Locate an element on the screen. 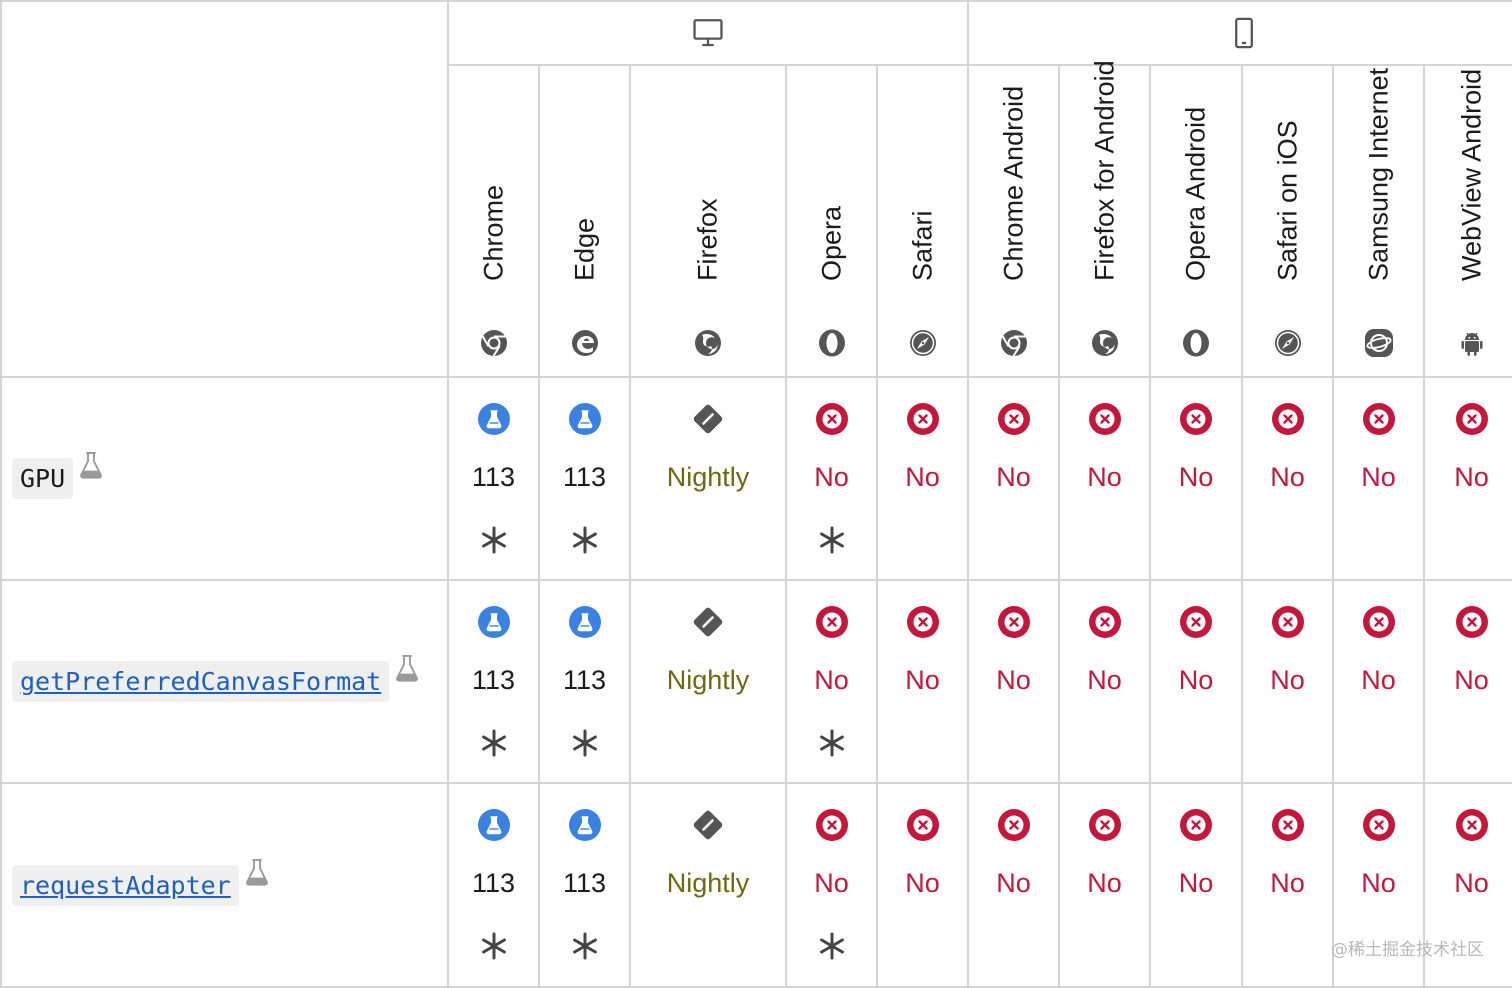  browser-name: Edge is located at coordinates (584, 249).